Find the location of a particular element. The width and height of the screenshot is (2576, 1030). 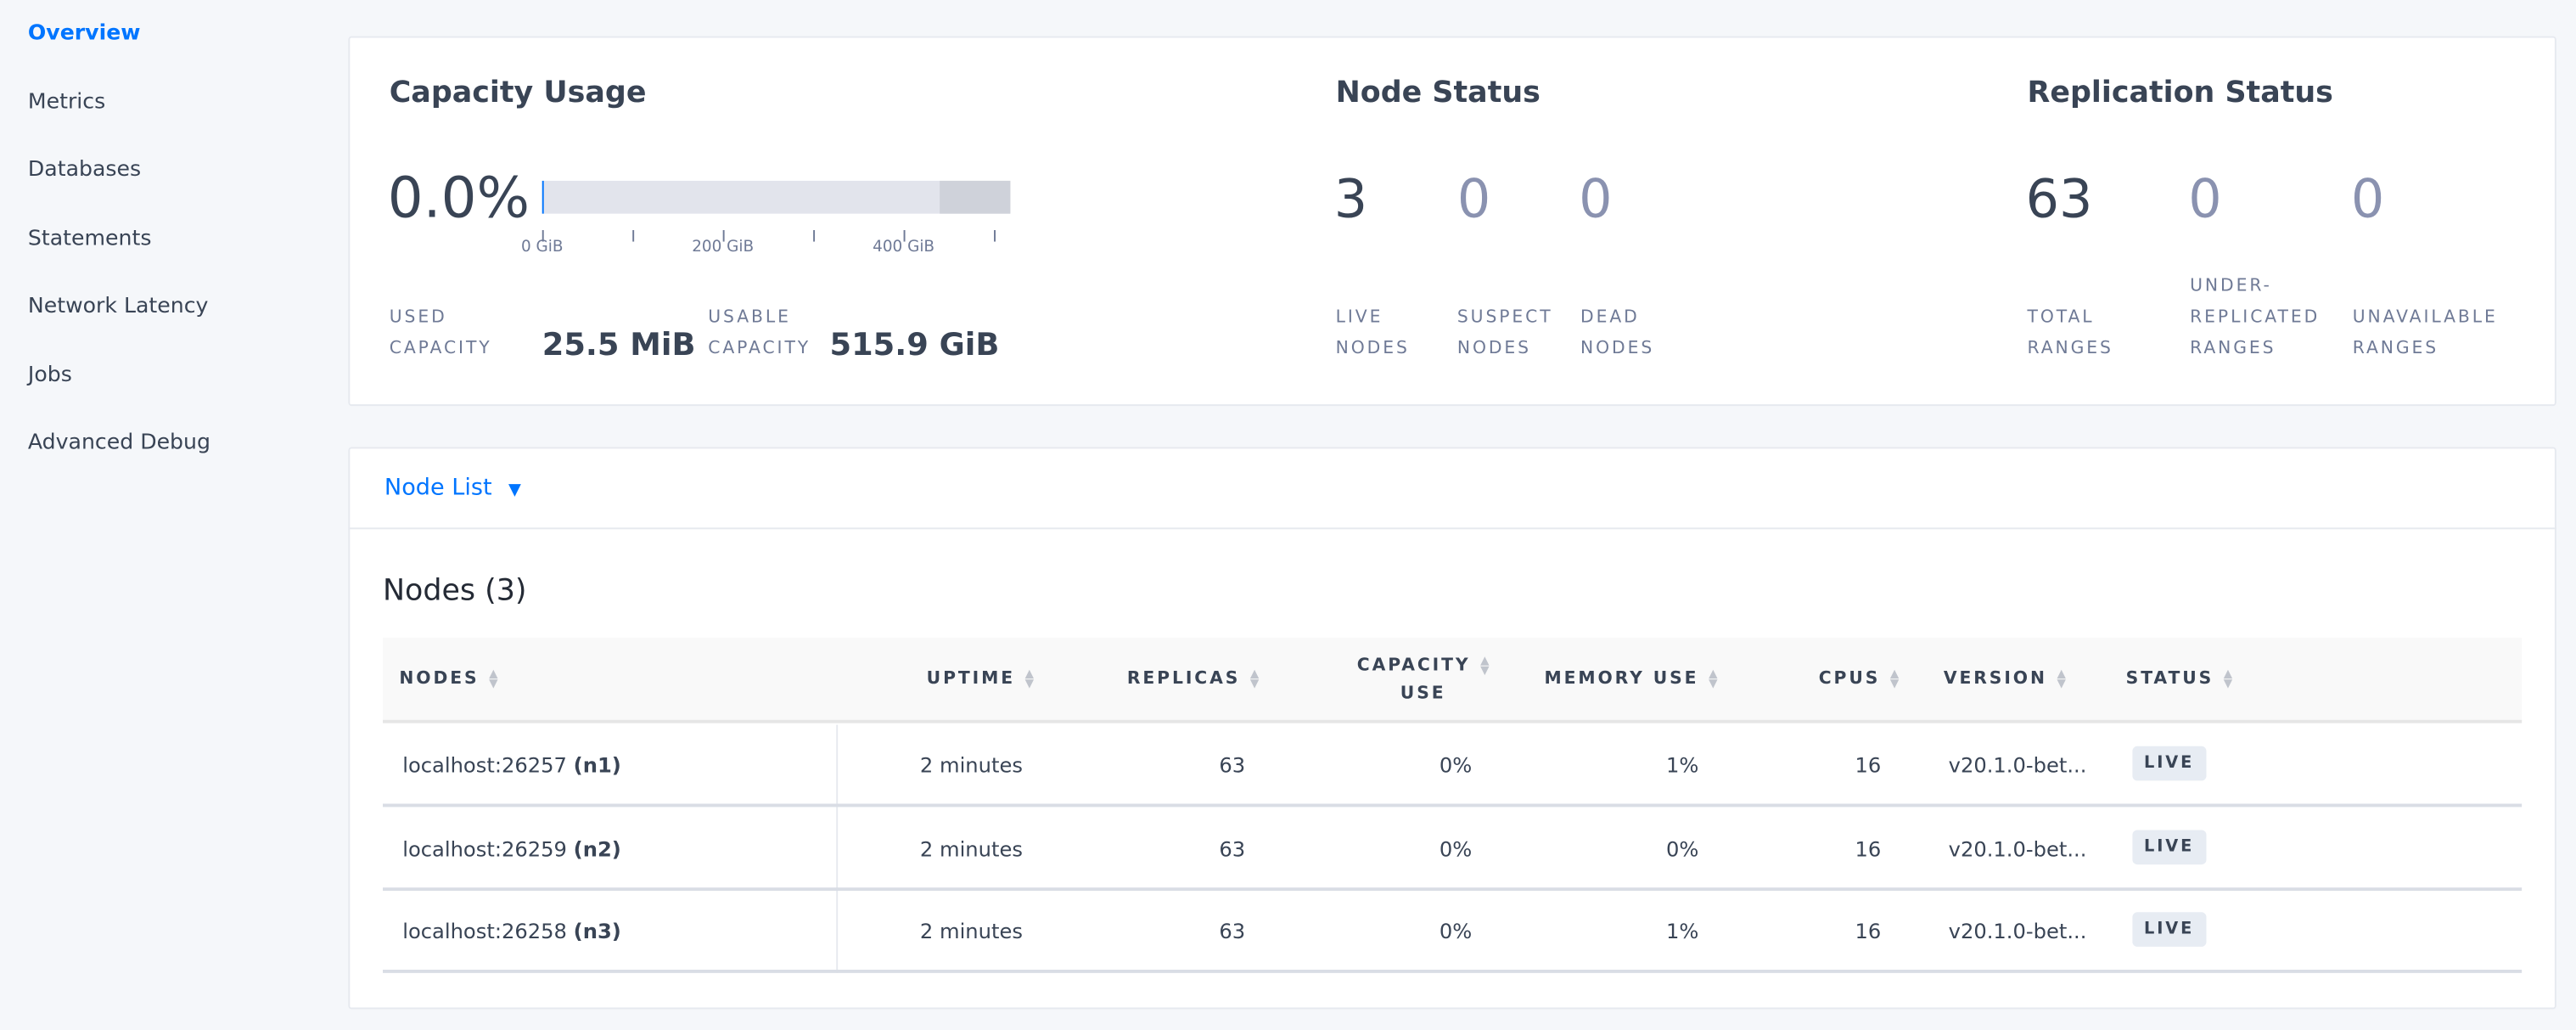

replication-status-title: Replication Status is located at coordinates (2180, 93).